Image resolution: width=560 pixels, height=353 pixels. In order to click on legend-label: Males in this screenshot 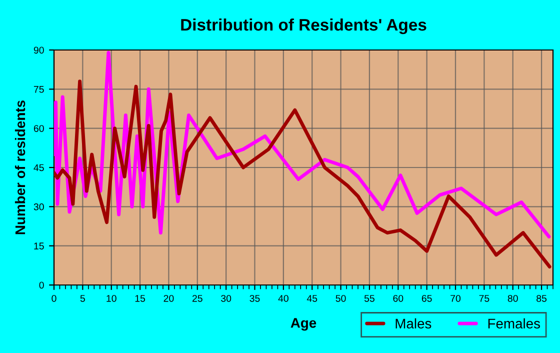, I will do `click(414, 323)`.